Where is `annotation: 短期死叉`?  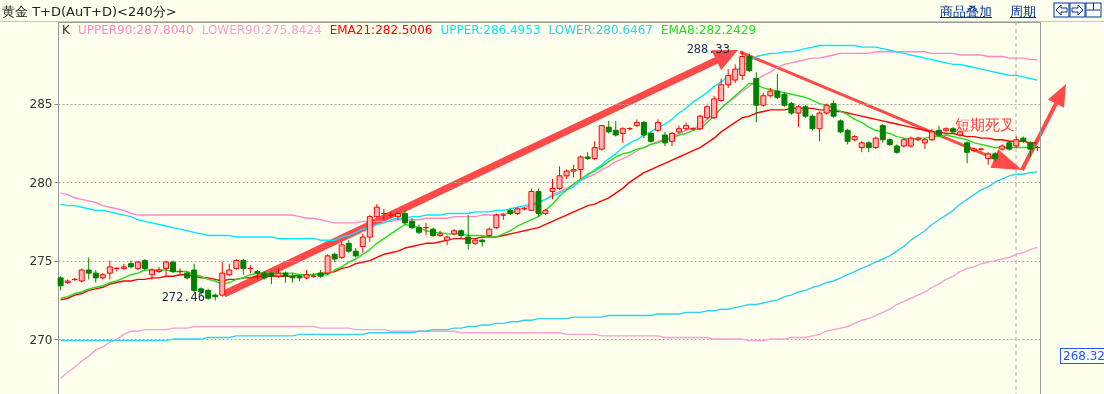 annotation: 短期死叉 is located at coordinates (985, 125).